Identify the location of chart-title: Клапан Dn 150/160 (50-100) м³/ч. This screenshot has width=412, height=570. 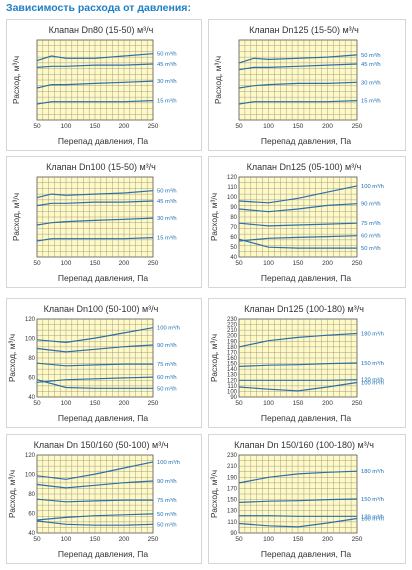
(101, 445).